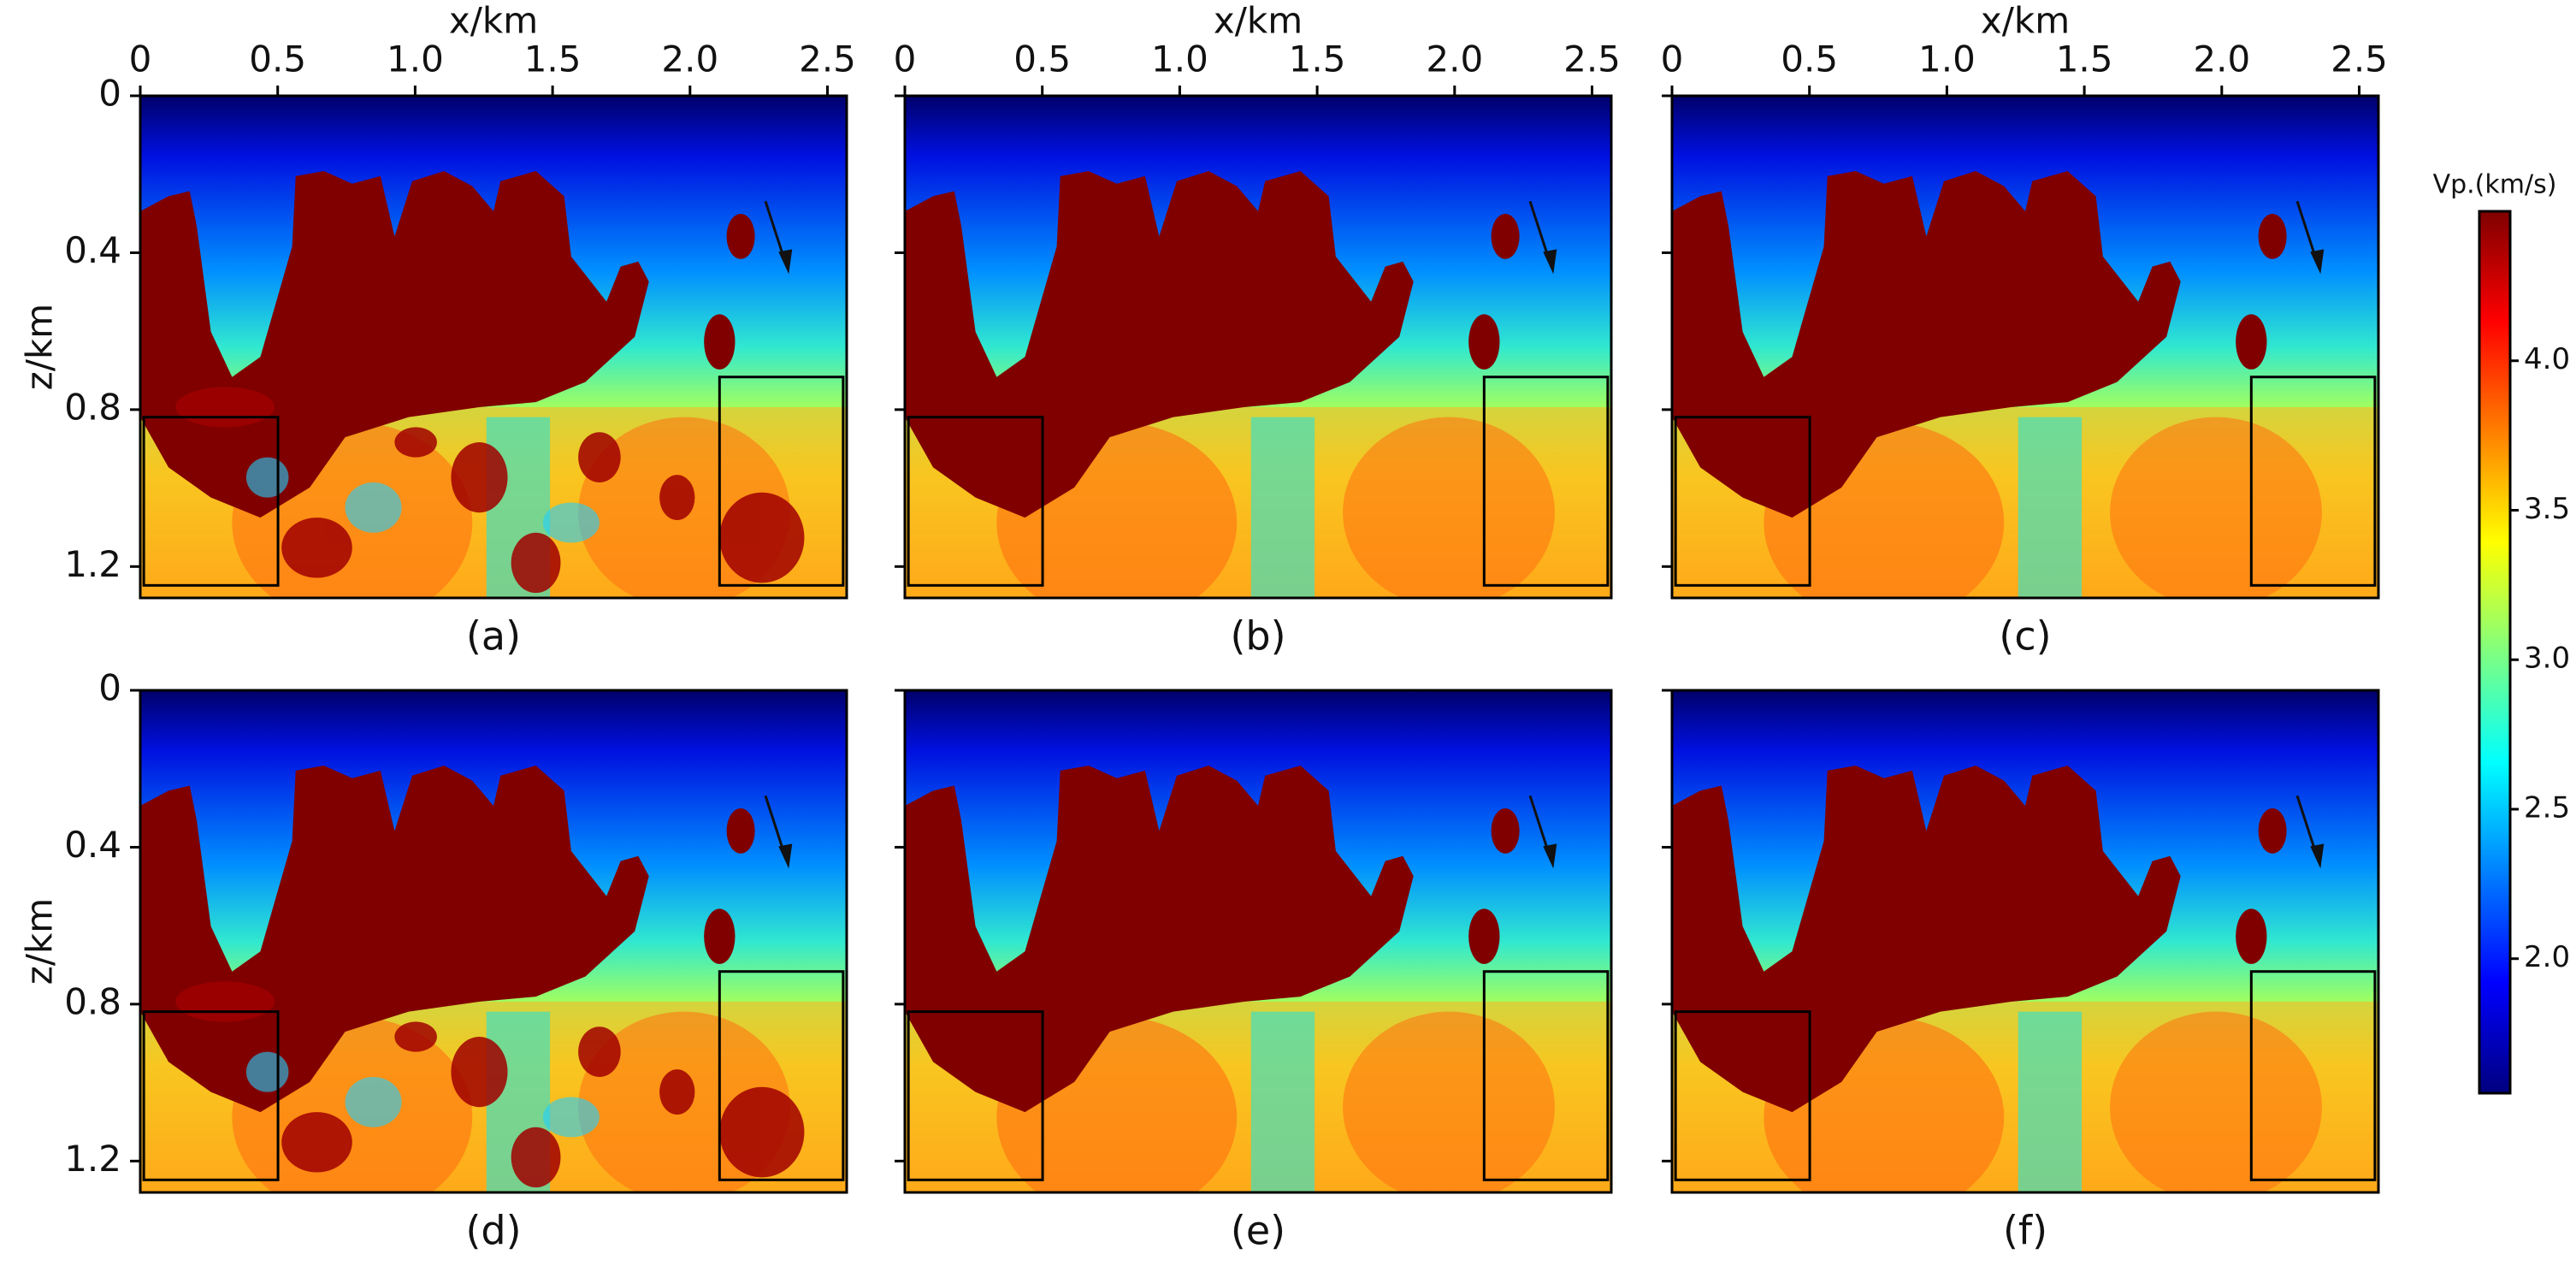 The width and height of the screenshot is (2576, 1266). I want to click on colorbar-tick-label: 2.0, so click(2547, 957).